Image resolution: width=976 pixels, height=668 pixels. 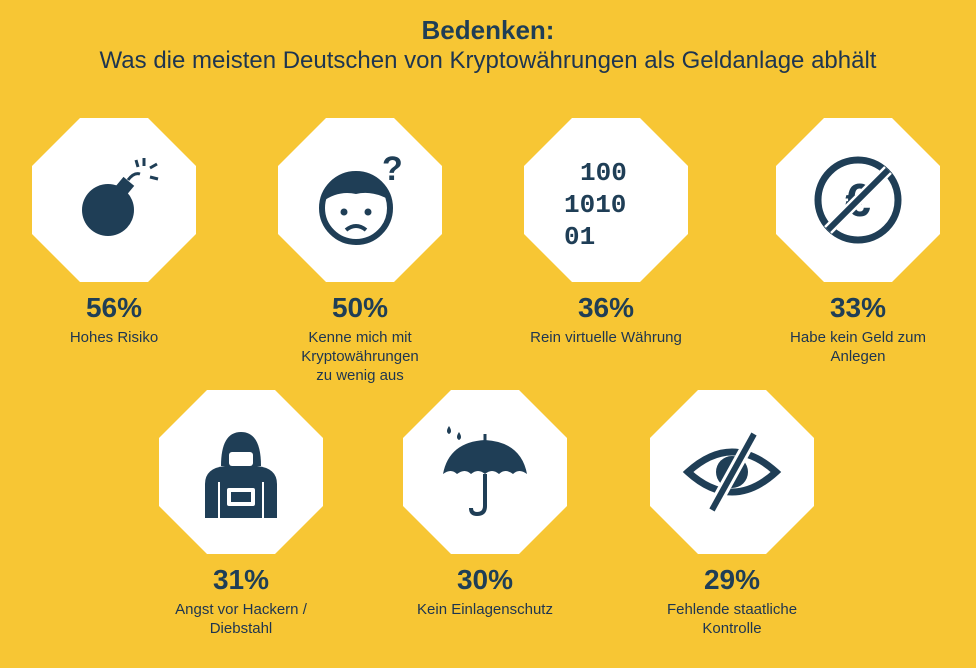 What do you see at coordinates (732, 579) in the screenshot?
I see `percentage-value: 29%` at bounding box center [732, 579].